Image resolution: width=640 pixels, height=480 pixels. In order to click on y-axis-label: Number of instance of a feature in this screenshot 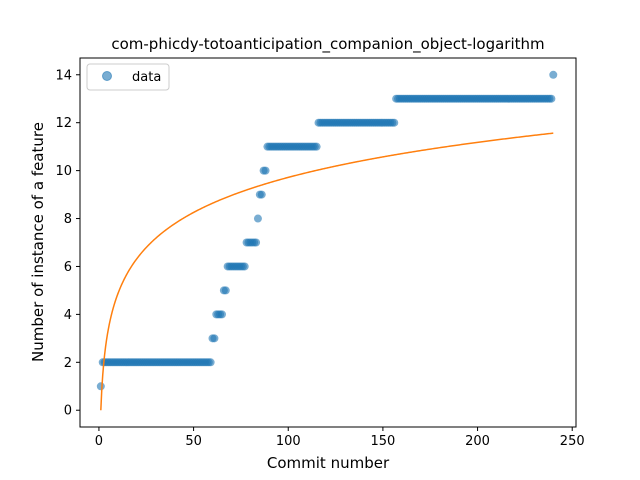, I will do `click(38, 242)`.